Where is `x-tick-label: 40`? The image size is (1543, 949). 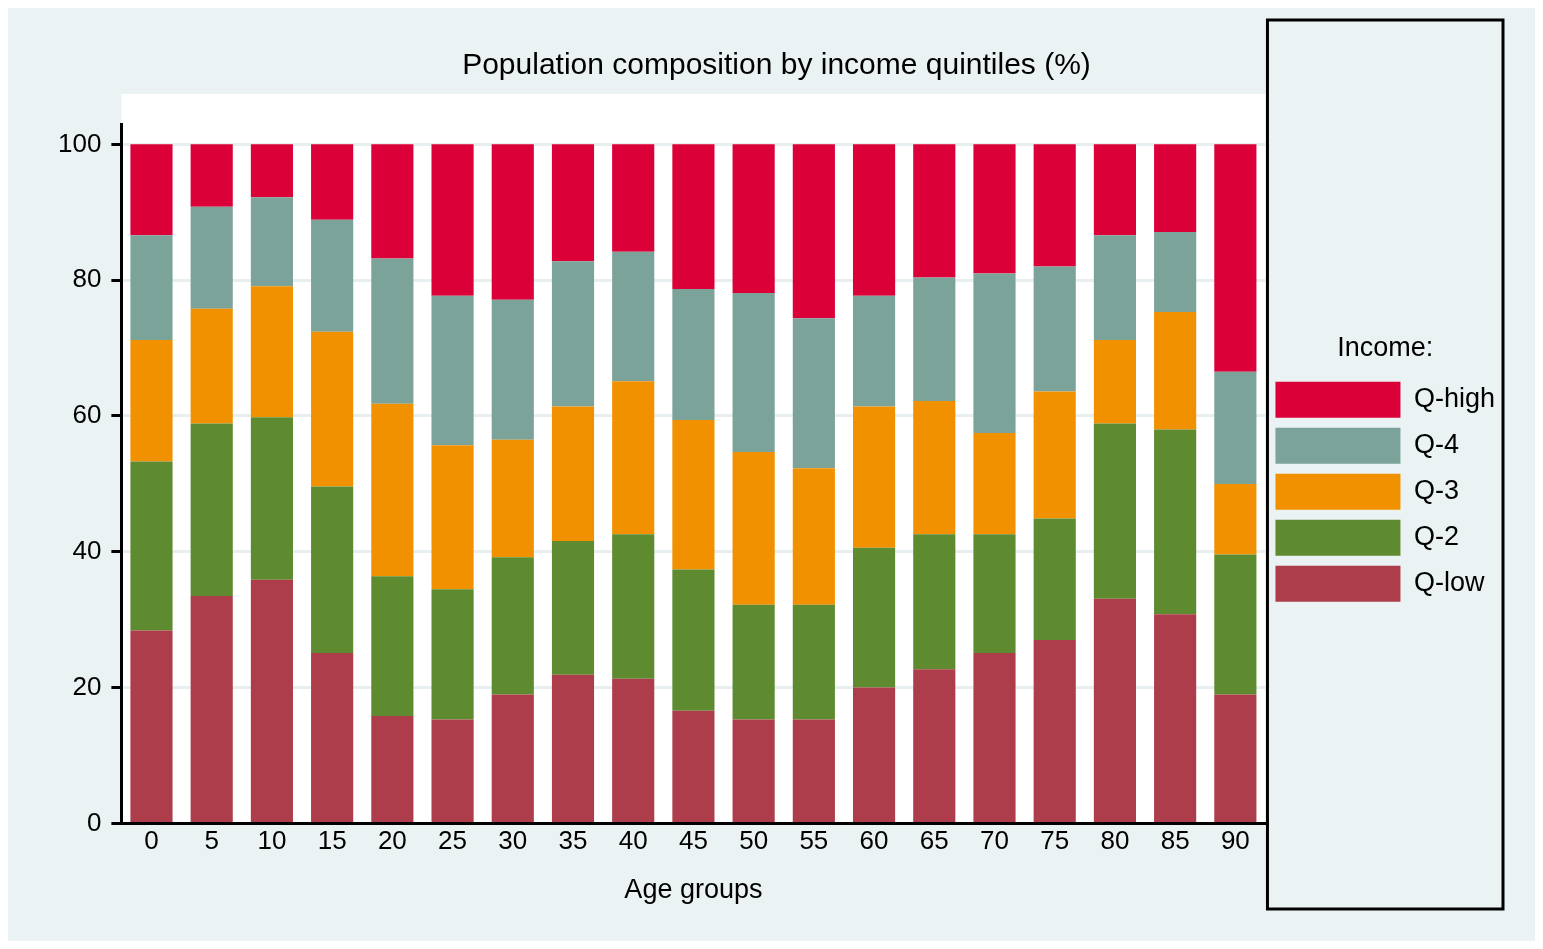 x-tick-label: 40 is located at coordinates (633, 840).